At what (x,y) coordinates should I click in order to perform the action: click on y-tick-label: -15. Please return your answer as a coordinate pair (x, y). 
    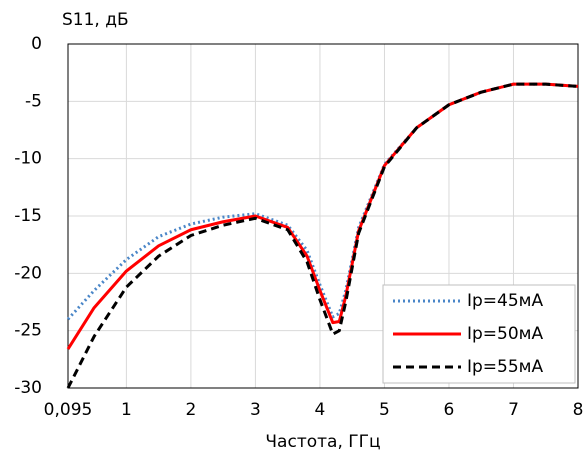
    Looking at the image, I should click on (28, 216).